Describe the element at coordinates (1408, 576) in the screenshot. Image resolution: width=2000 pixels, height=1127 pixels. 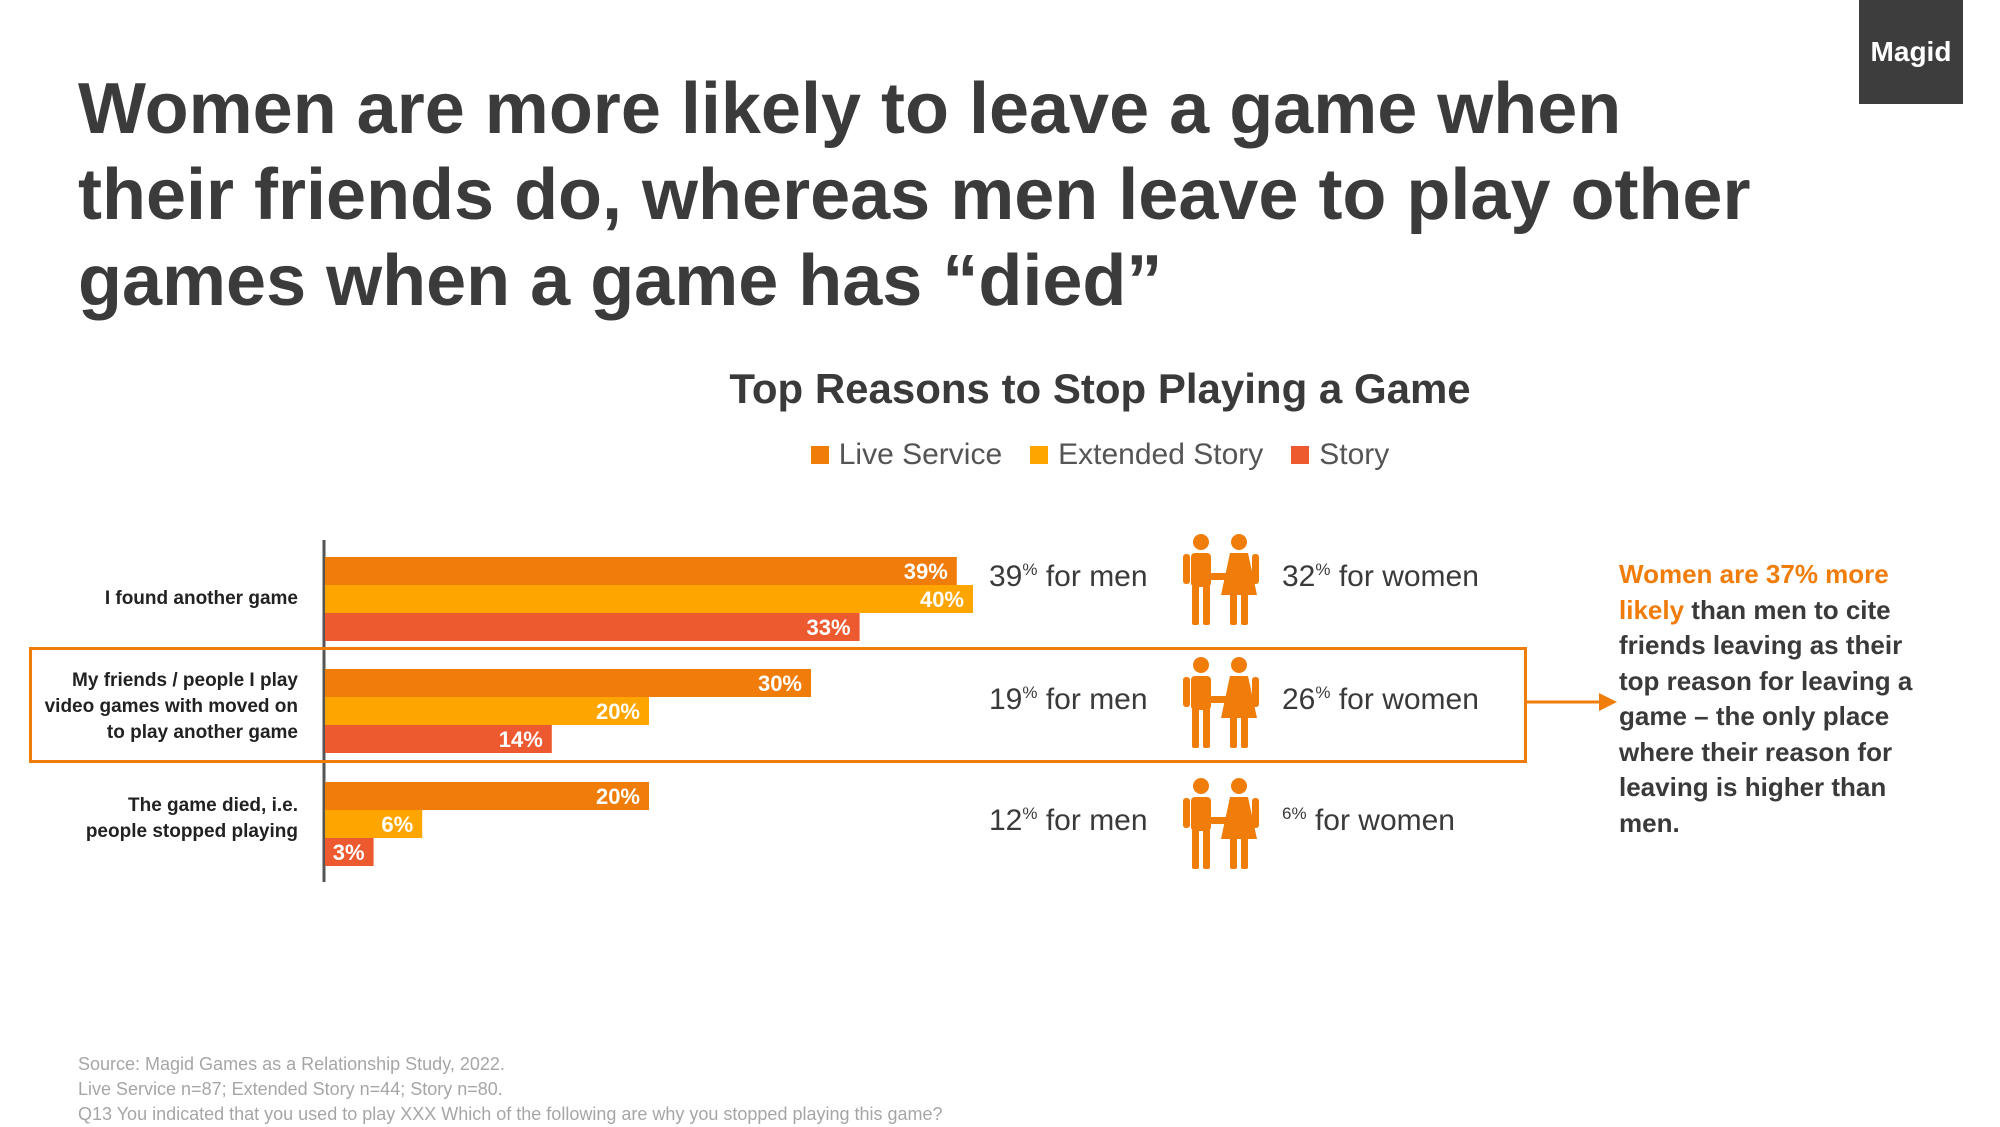
I see `women-text-1: for women` at that location.